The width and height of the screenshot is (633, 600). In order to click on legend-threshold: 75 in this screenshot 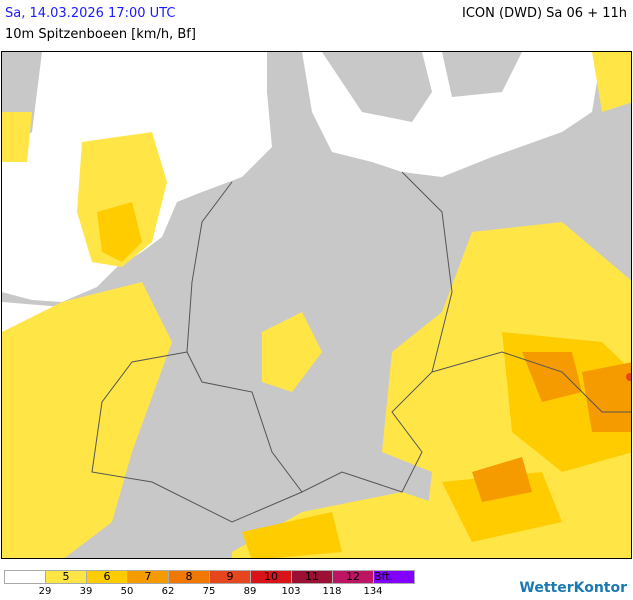, I will do `click(209, 591)`.